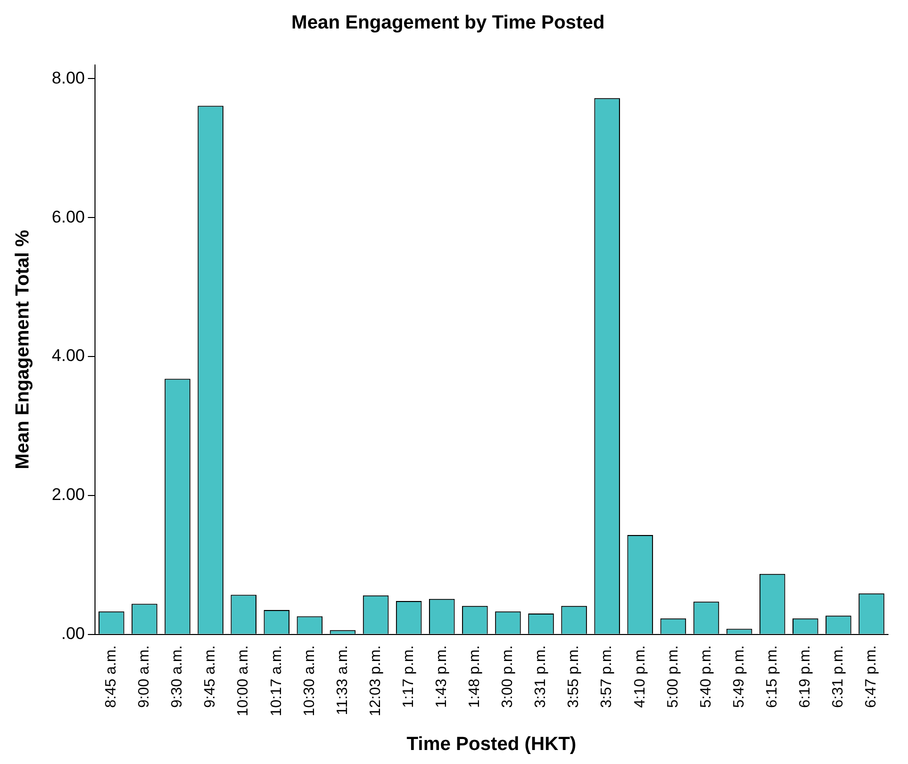 This screenshot has height=764, width=908. Describe the element at coordinates (111, 676) in the screenshot. I see `x-tick-label: 8:45 a.m.` at that location.